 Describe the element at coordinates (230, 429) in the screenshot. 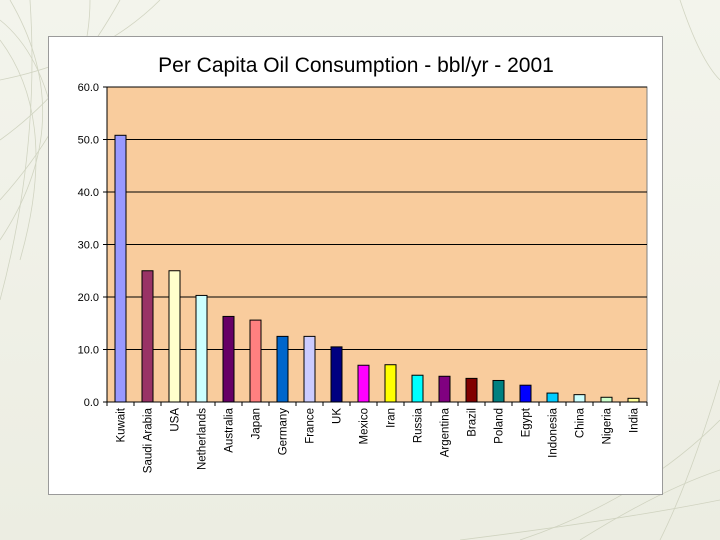

I see `x-tick-label: Australia` at that location.